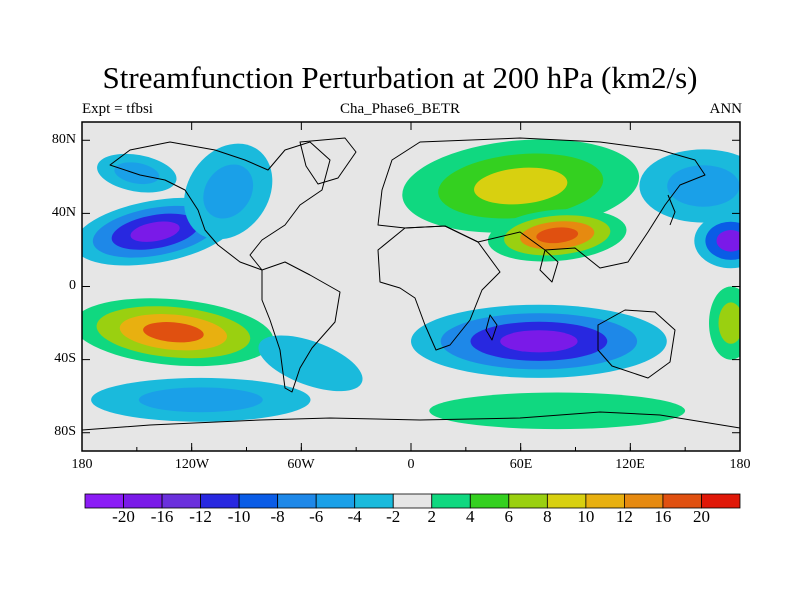  I want to click on anomaly-s-ocean-high, so click(557, 411).